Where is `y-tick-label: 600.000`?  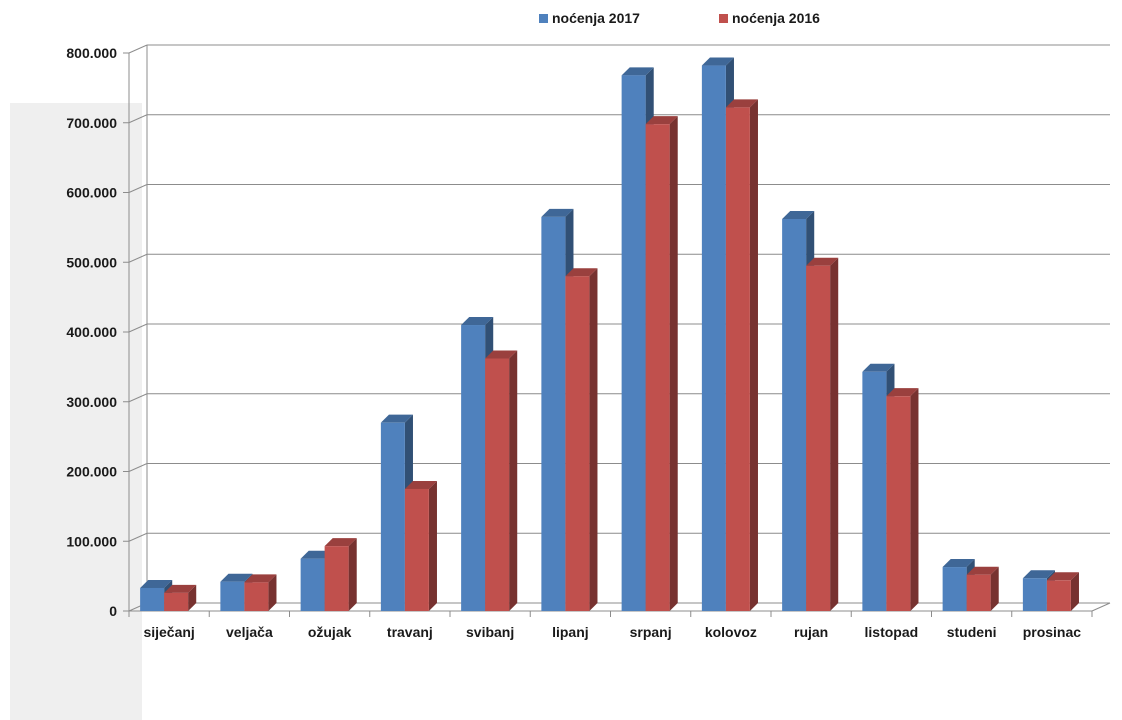 y-tick-label: 600.000 is located at coordinates (91, 193).